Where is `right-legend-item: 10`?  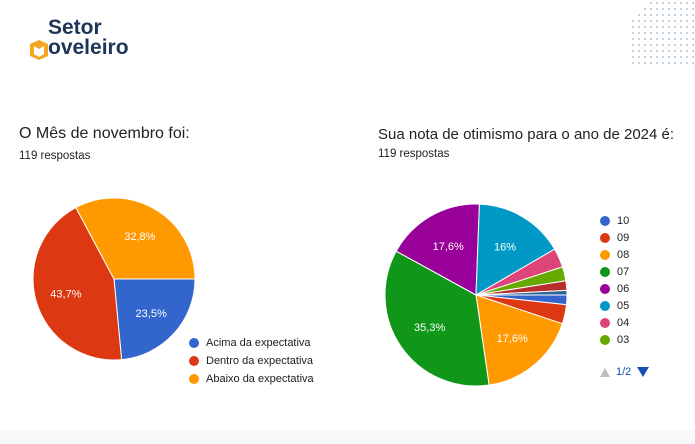 right-legend-item: 10 is located at coordinates (614, 221).